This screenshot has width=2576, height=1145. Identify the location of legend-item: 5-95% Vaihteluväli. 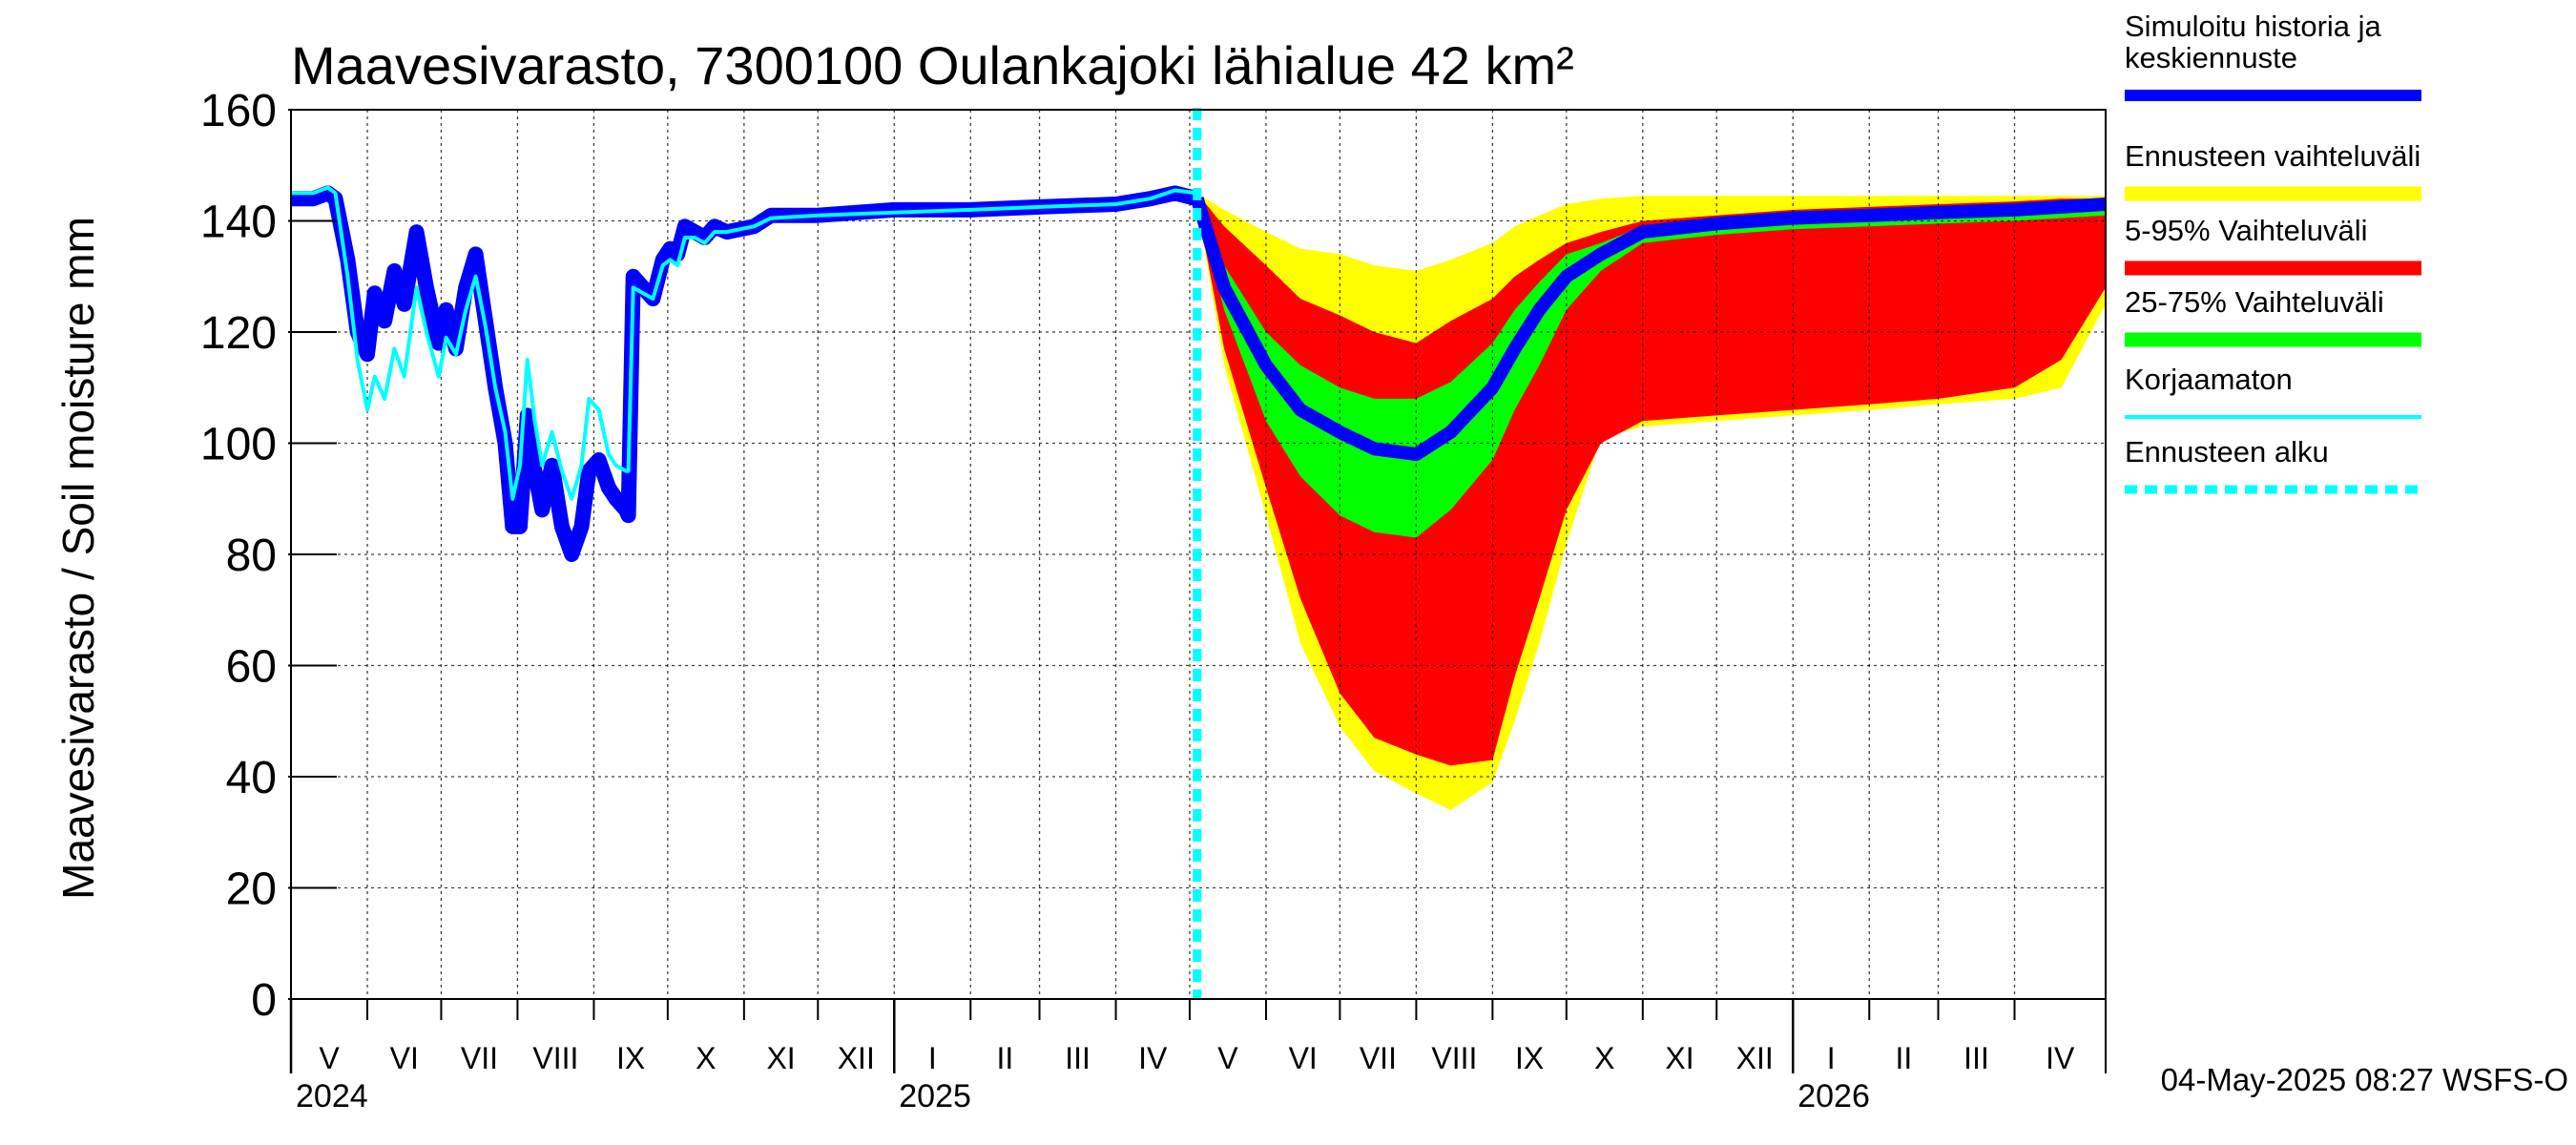
(2273, 245).